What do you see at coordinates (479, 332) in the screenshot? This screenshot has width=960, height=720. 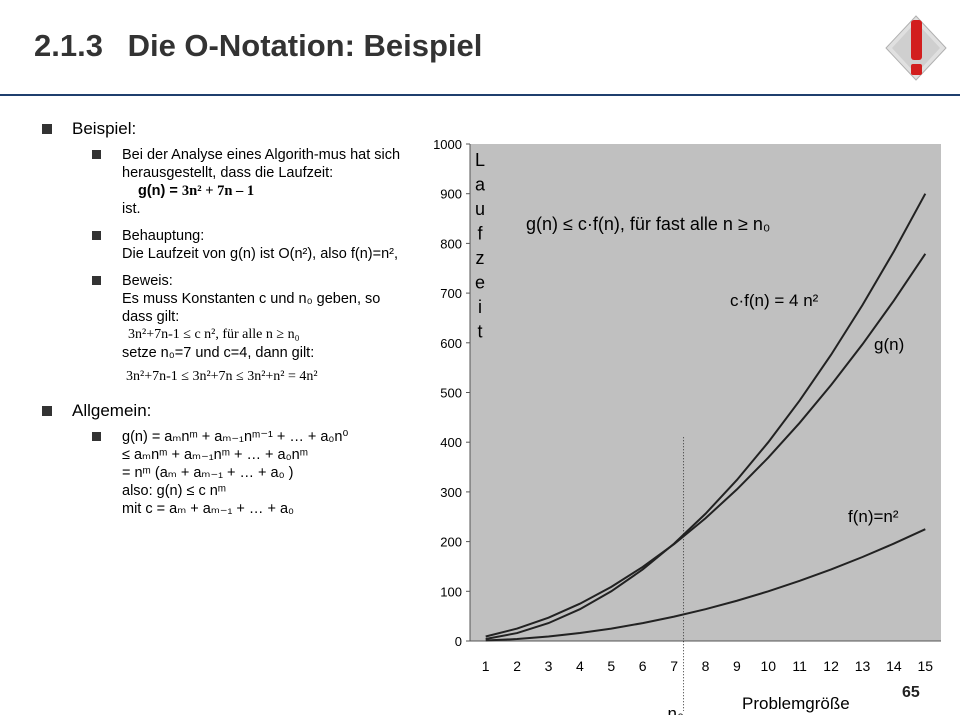 I see `y-axis-title-letter: t` at bounding box center [479, 332].